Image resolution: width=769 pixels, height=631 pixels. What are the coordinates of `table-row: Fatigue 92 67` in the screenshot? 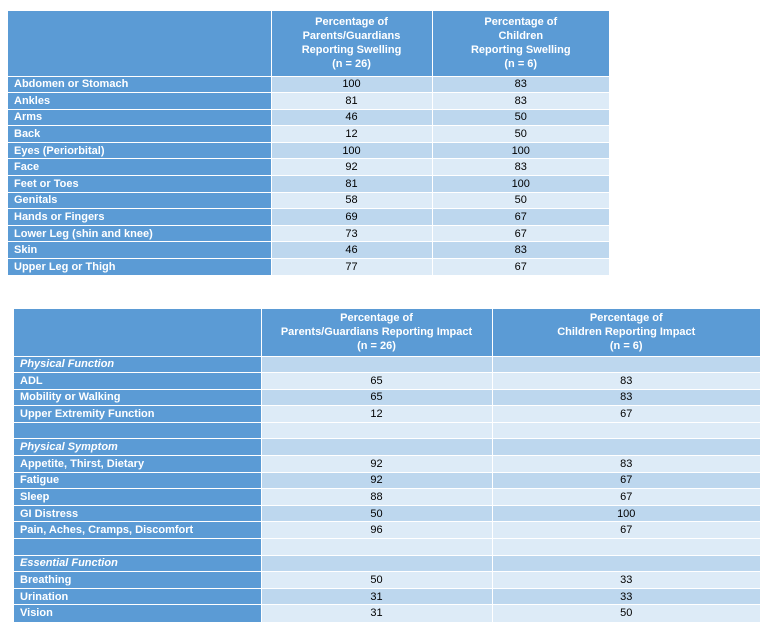 It's located at (387, 480).